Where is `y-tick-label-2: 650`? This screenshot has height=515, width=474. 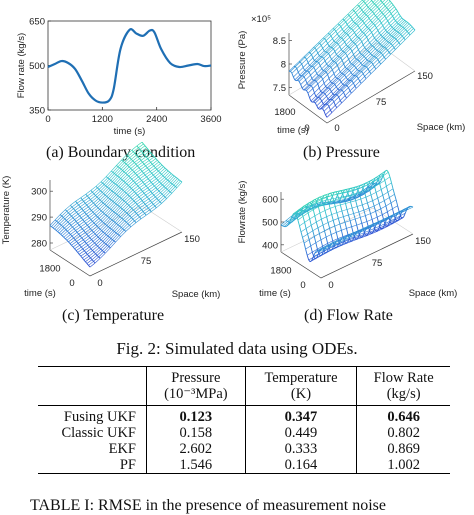 y-tick-label-2: 650 is located at coordinates (37, 22).